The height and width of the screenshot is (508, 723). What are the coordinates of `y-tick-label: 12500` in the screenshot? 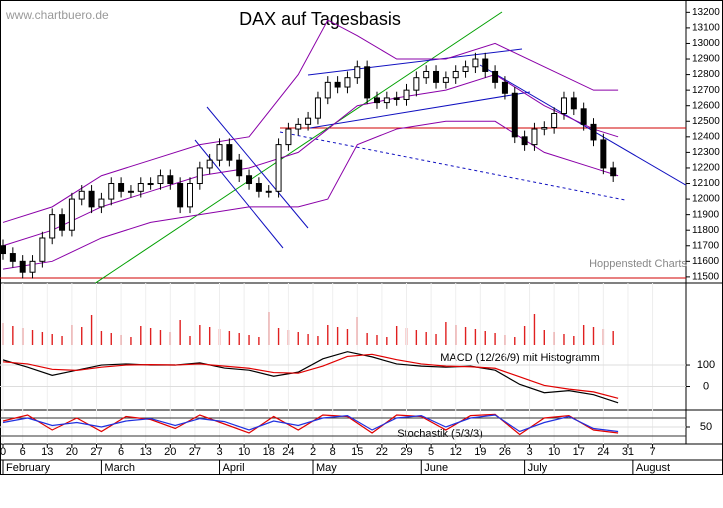 It's located at (706, 121).